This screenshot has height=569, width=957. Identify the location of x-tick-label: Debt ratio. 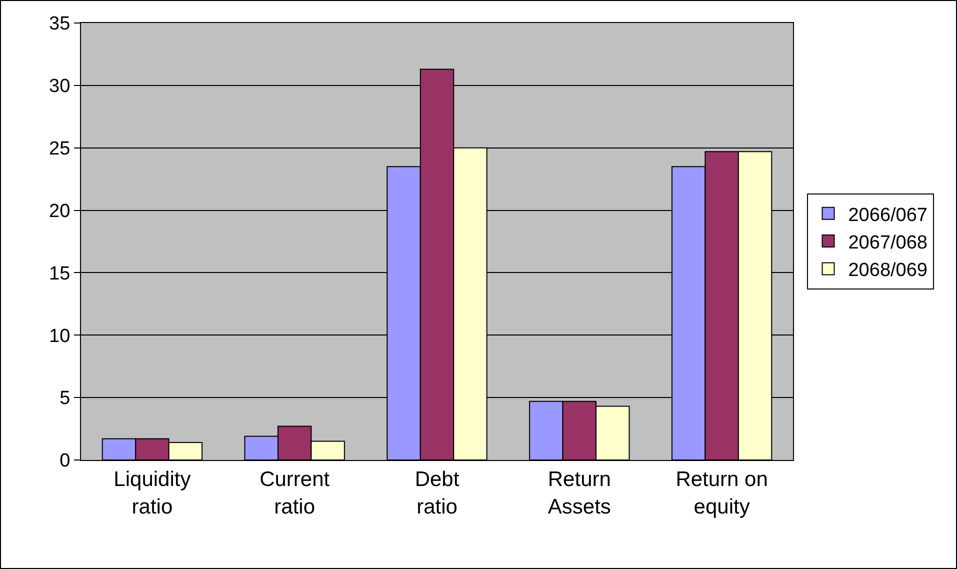
(437, 493).